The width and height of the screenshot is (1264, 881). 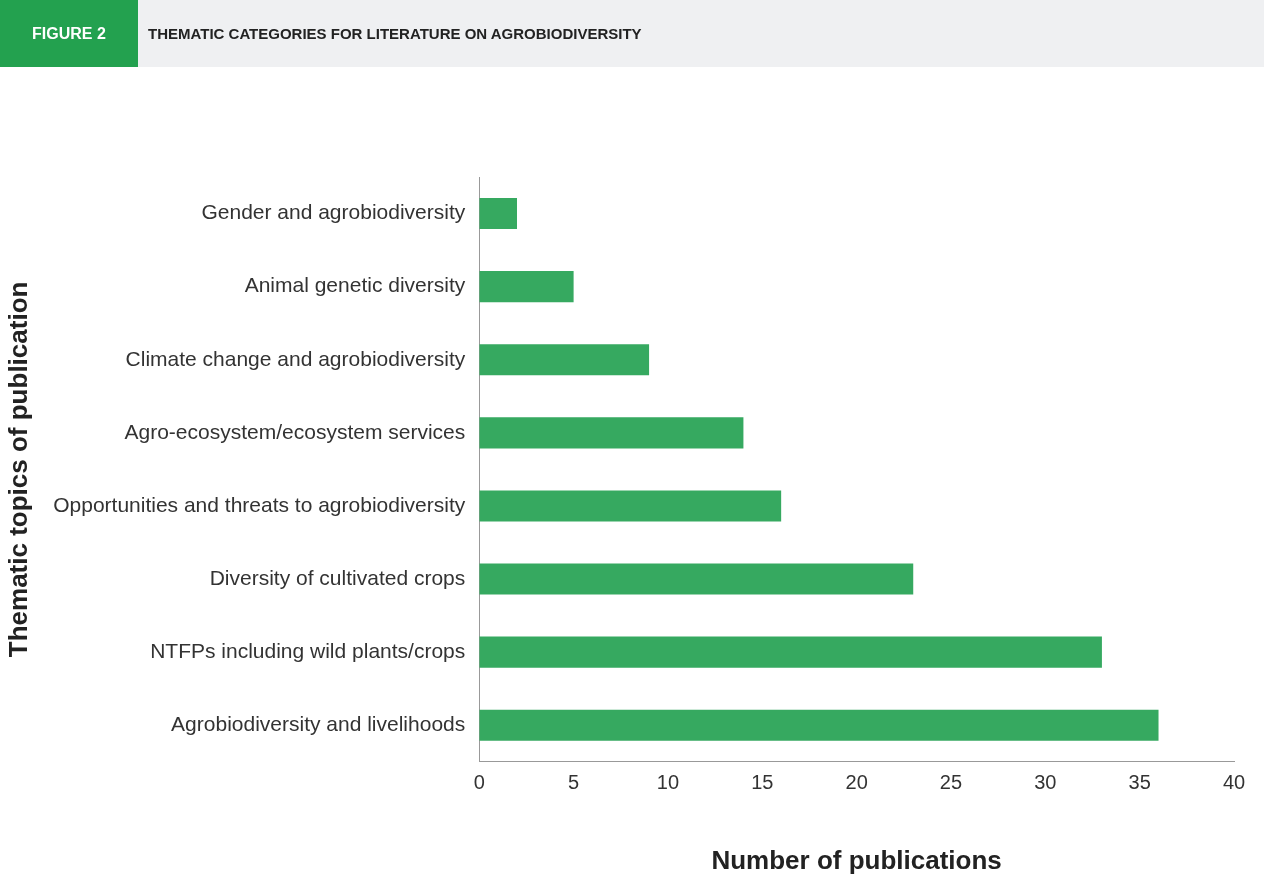 I want to click on y-tick-label: Agro-ecosystem/ecosystem services, so click(x=295, y=431).